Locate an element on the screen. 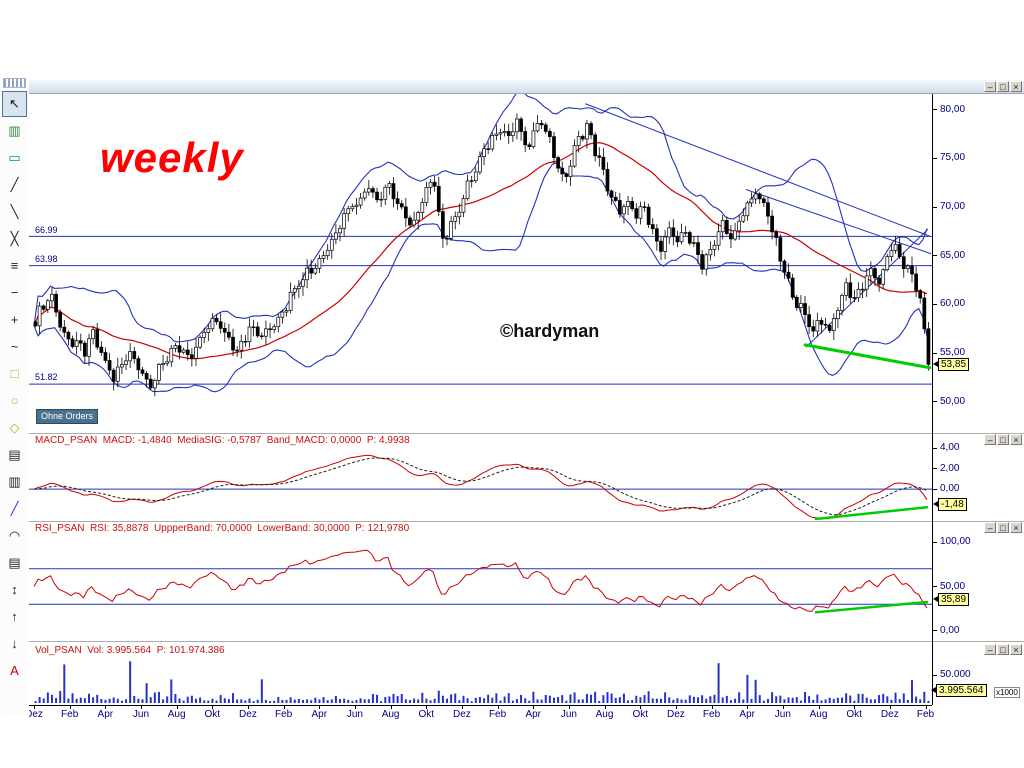  time-axis-month-label: Aug is located at coordinates (390, 714).